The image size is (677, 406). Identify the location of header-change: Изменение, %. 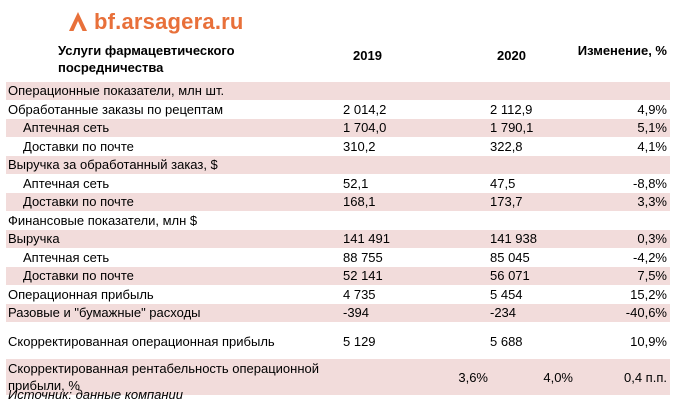
(622, 50).